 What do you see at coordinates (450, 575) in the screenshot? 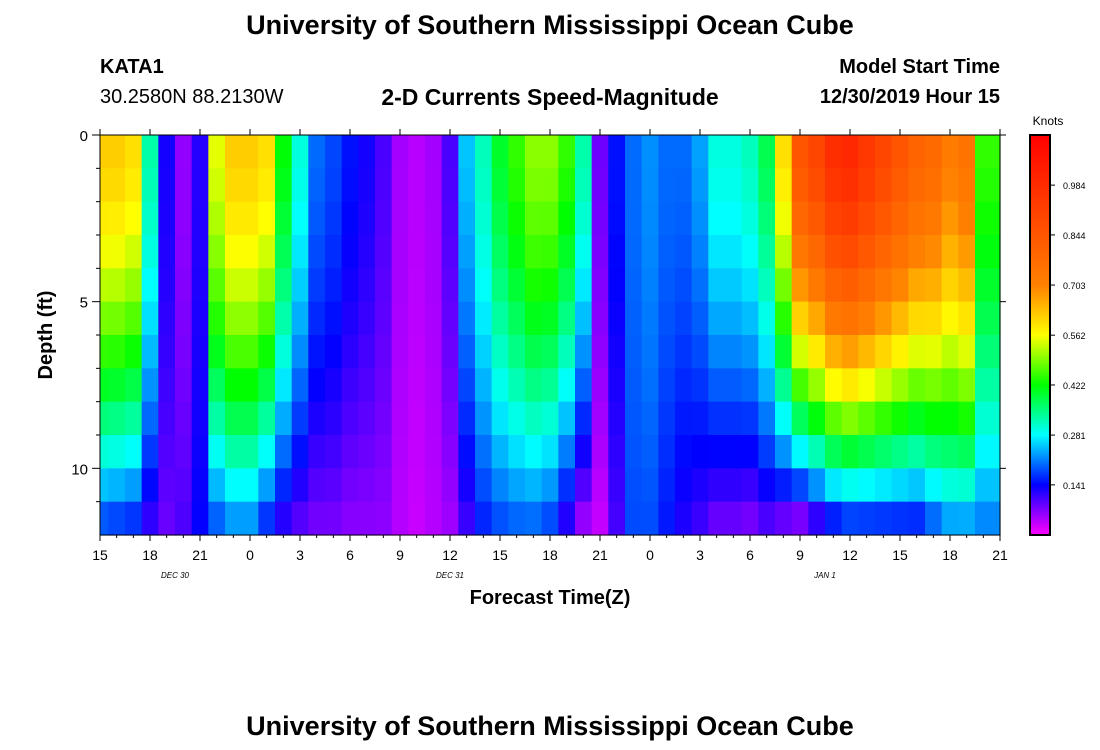
I see `x-date-label: DEC 31` at bounding box center [450, 575].